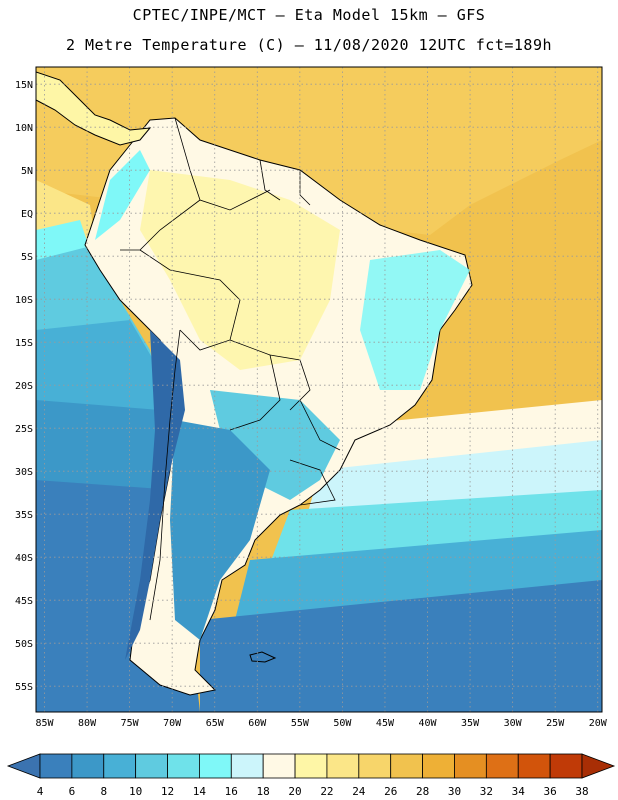 This screenshot has height=800, width=618. I want to click on longitude-tick-label: 35W, so click(470, 723).